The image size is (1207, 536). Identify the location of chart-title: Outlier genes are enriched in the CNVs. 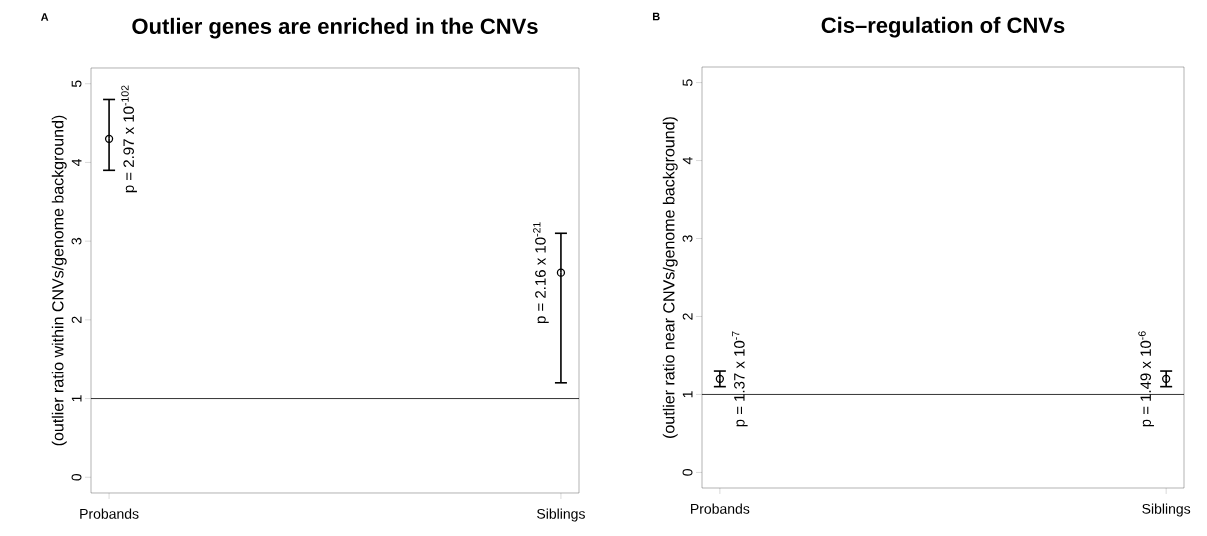
(335, 28).